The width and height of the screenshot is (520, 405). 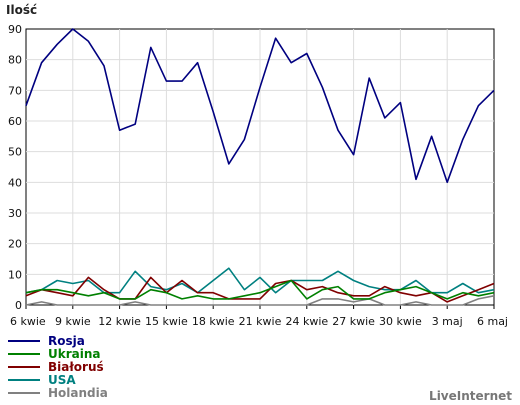 What do you see at coordinates (62, 380) in the screenshot?
I see `legend-label: USA` at bounding box center [62, 380].